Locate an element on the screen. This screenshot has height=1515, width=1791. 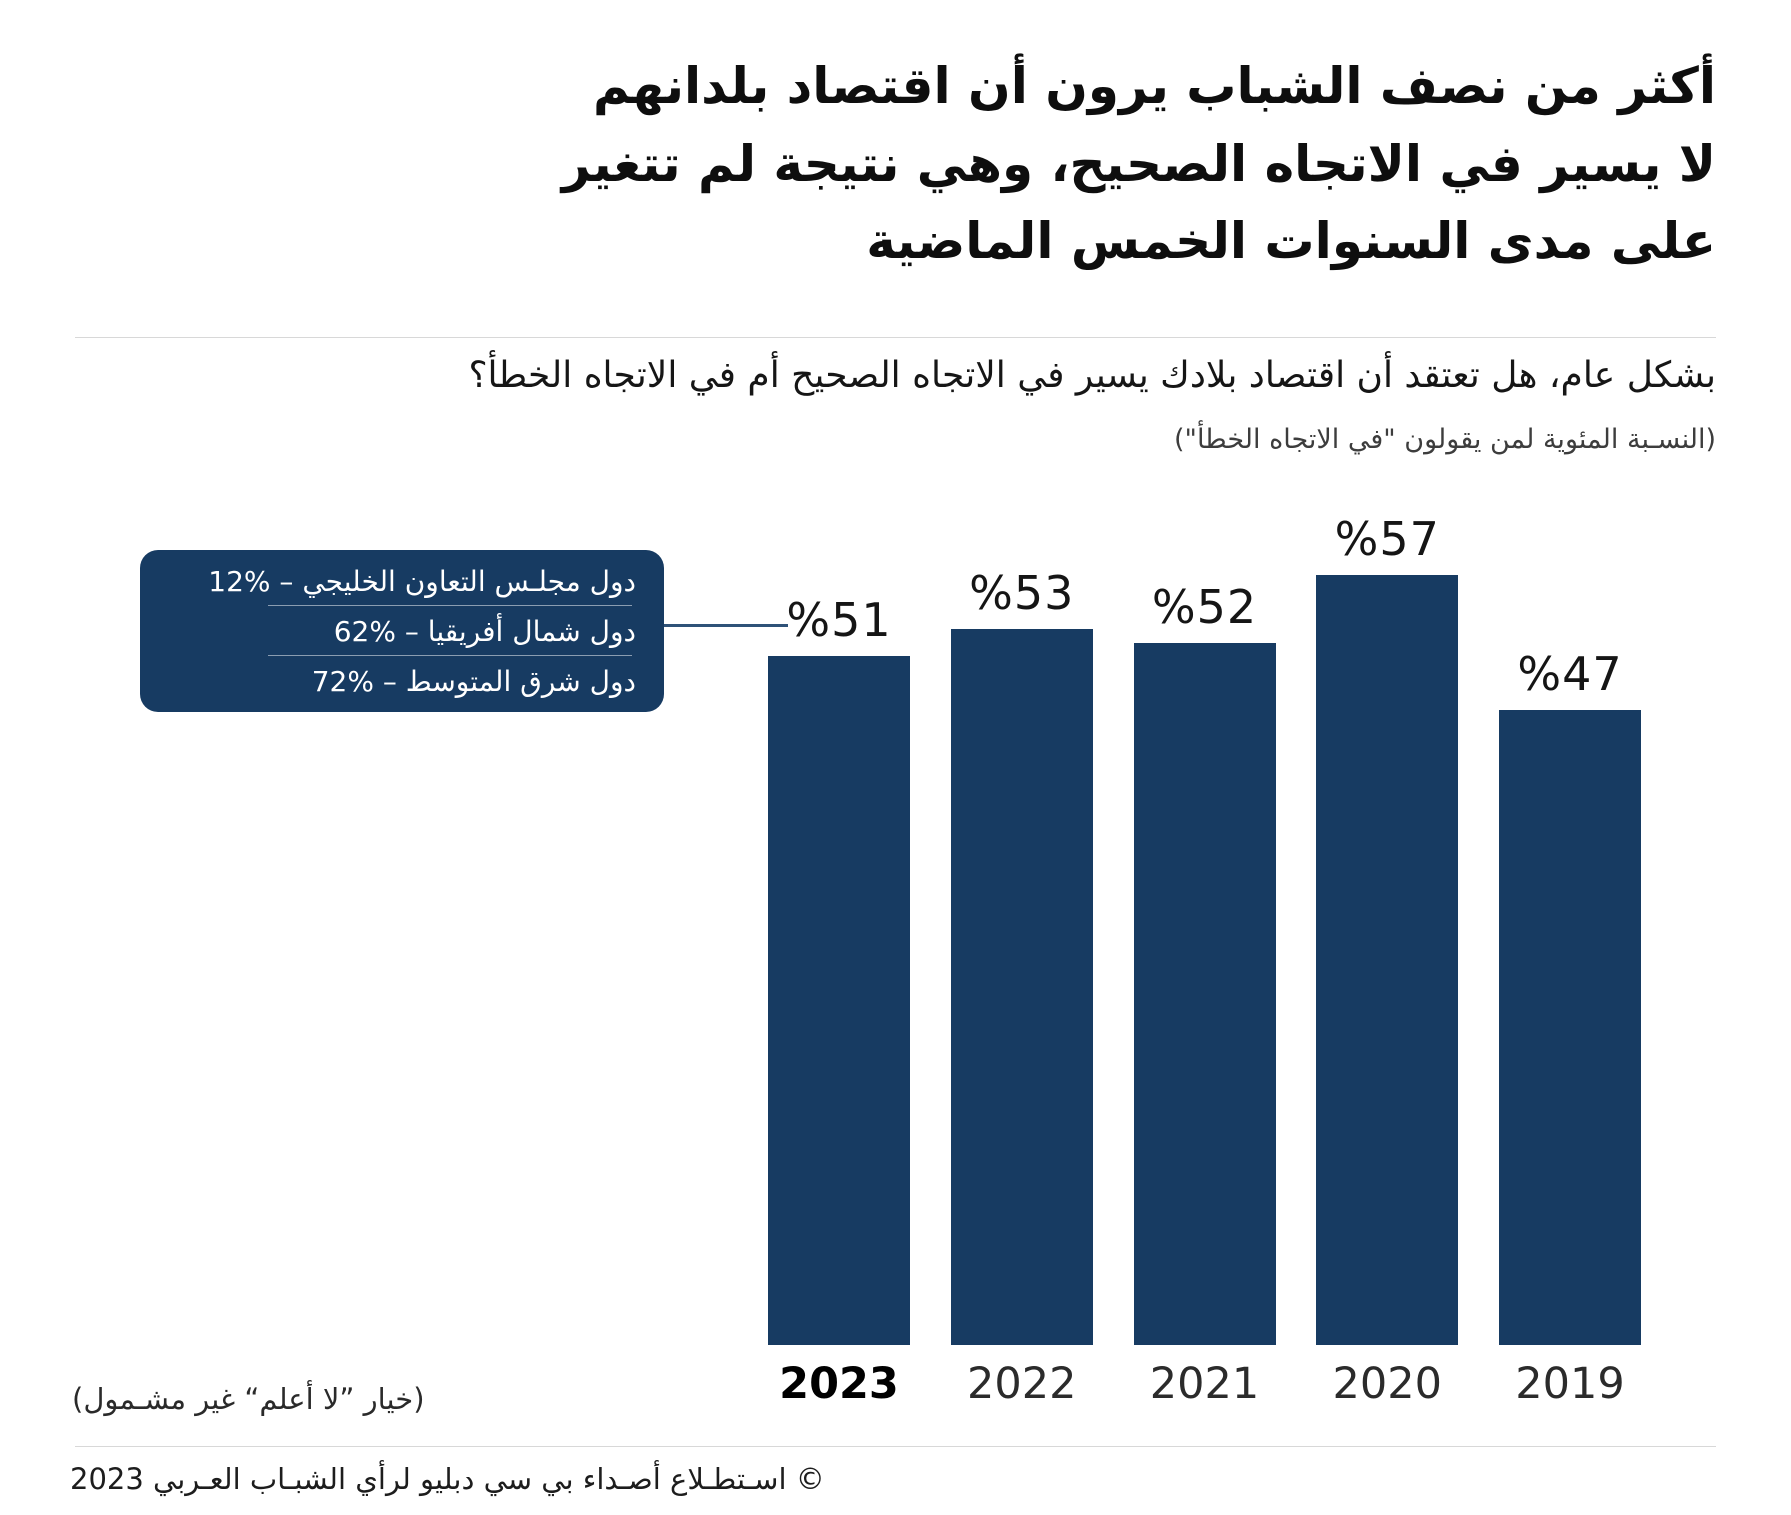
callout-row-north-africa-label: دول شمال أفريقيا – %62 is located at coordinates (484, 631).